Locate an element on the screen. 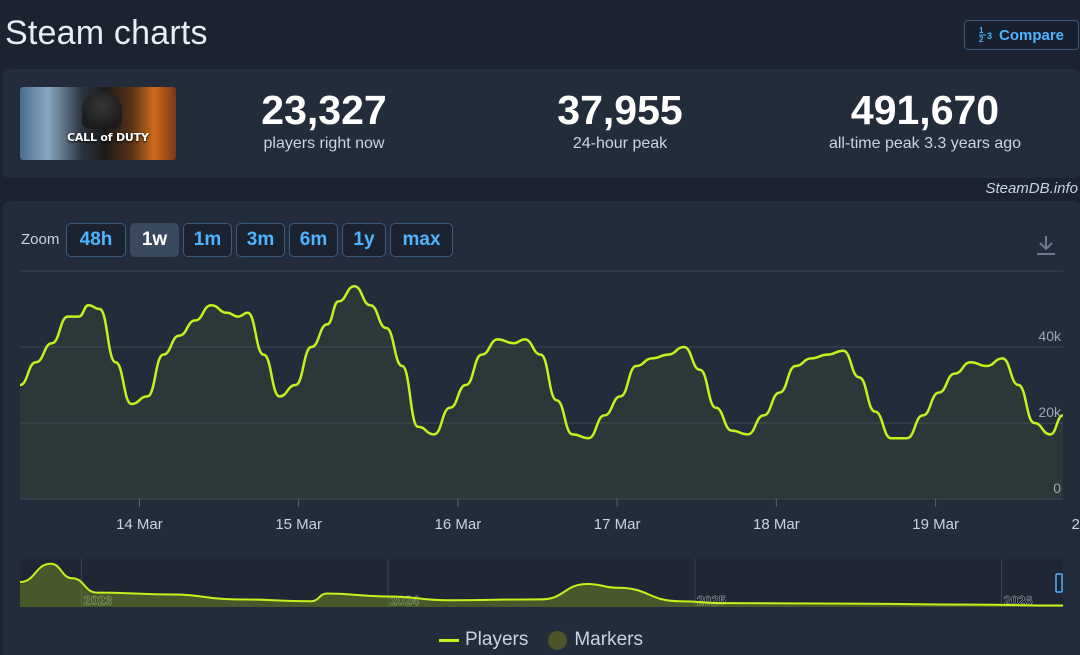  stat-current-players: 23,327 players right now is located at coordinates (324, 121).